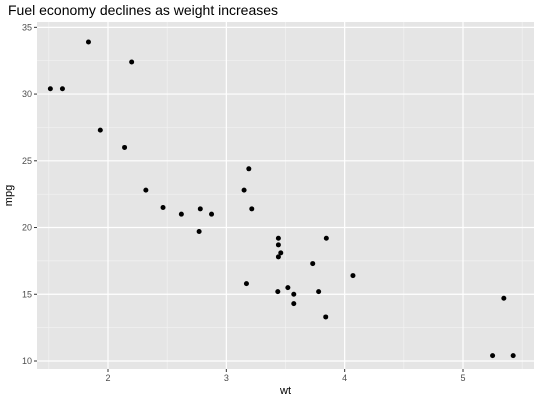 This screenshot has height=400, width=540. Describe the element at coordinates (9, 195) in the screenshot. I see `y-axis-label: mpg` at that location.